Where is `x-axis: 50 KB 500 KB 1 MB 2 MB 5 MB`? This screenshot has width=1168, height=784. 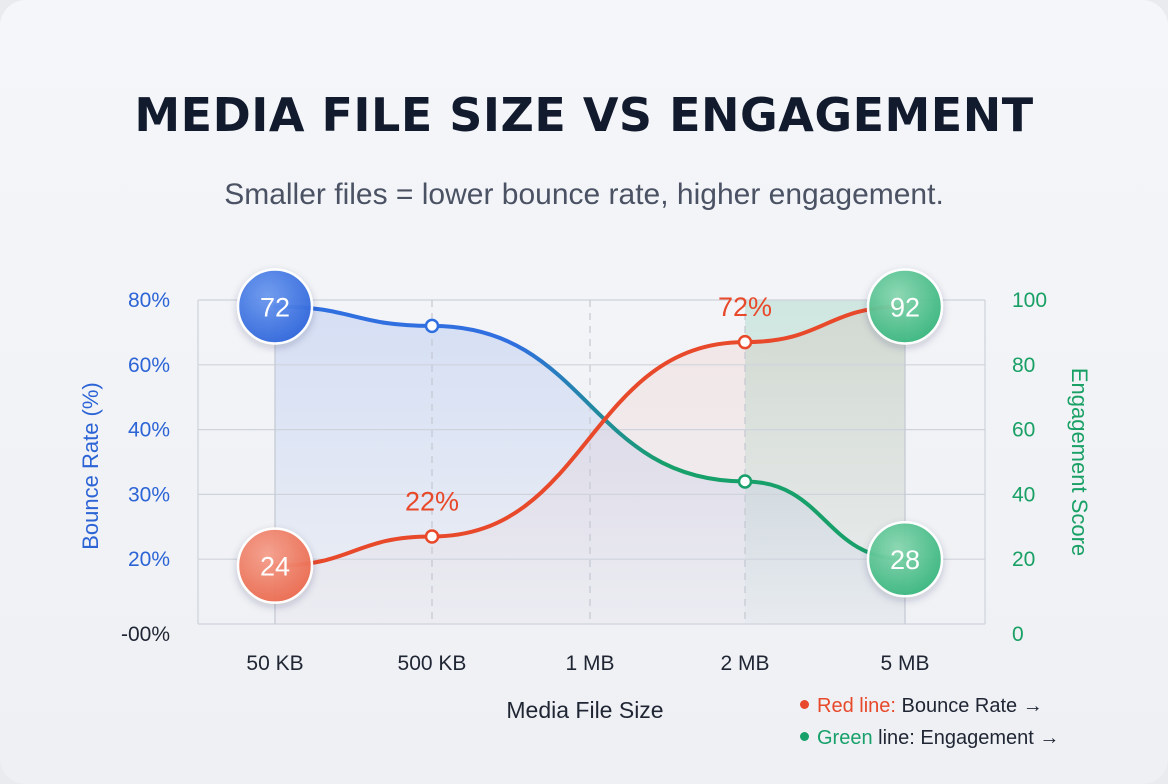 x-axis: 50 KB 500 KB 1 MB 2 MB 5 MB is located at coordinates (587, 663).